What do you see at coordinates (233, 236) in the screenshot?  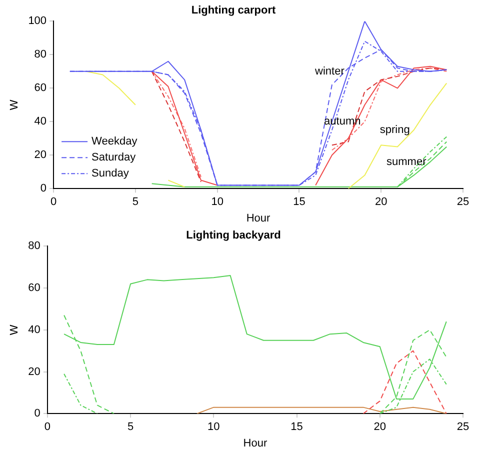 I see `chart-title: Lighting backyard` at bounding box center [233, 236].